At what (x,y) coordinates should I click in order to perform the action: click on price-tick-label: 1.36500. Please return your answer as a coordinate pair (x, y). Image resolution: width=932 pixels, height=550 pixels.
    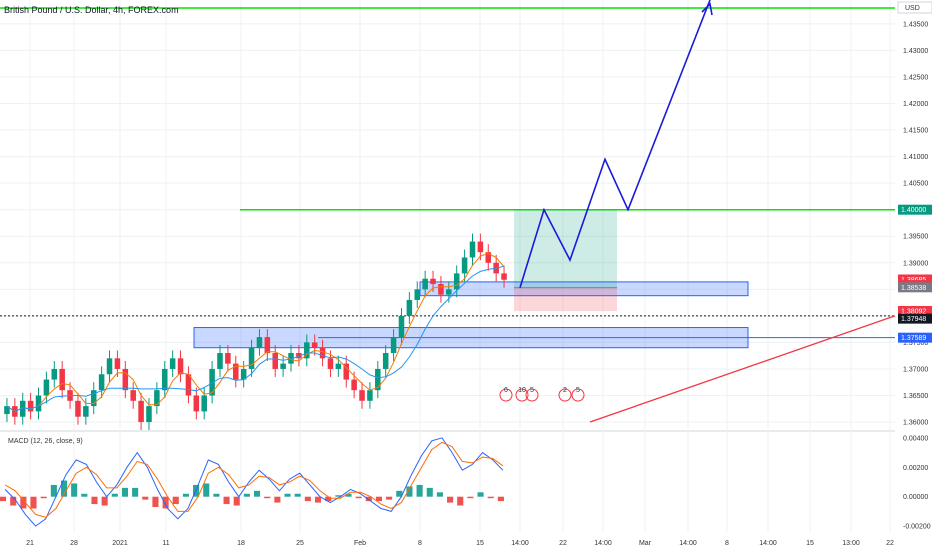
    Looking at the image, I should click on (915, 396).